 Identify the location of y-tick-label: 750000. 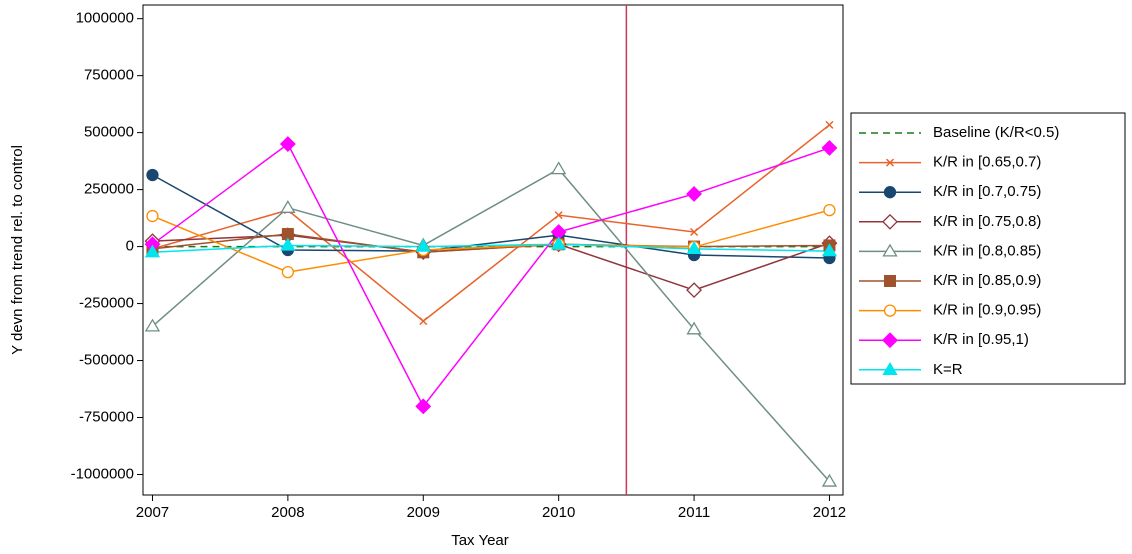
(109, 75).